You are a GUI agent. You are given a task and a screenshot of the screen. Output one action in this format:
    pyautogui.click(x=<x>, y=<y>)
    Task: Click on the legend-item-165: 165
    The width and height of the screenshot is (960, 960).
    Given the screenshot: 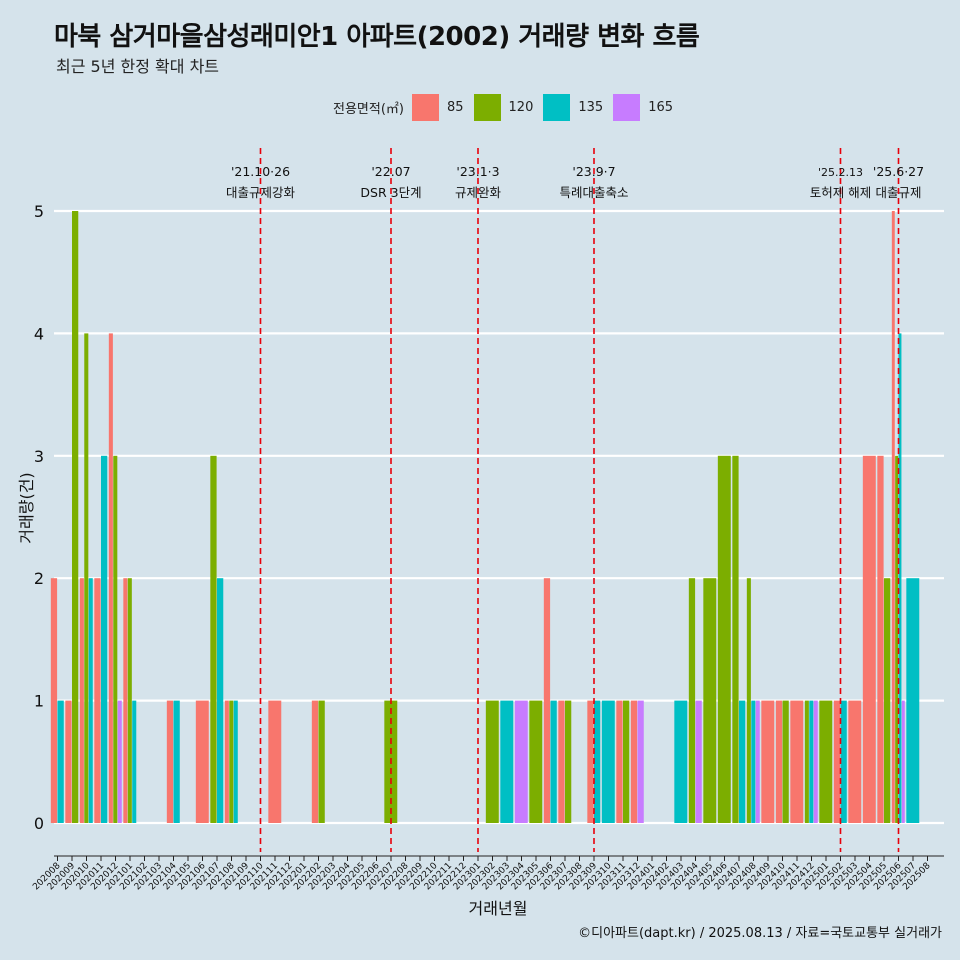 What is the action you would take?
    pyautogui.click(x=643, y=107)
    